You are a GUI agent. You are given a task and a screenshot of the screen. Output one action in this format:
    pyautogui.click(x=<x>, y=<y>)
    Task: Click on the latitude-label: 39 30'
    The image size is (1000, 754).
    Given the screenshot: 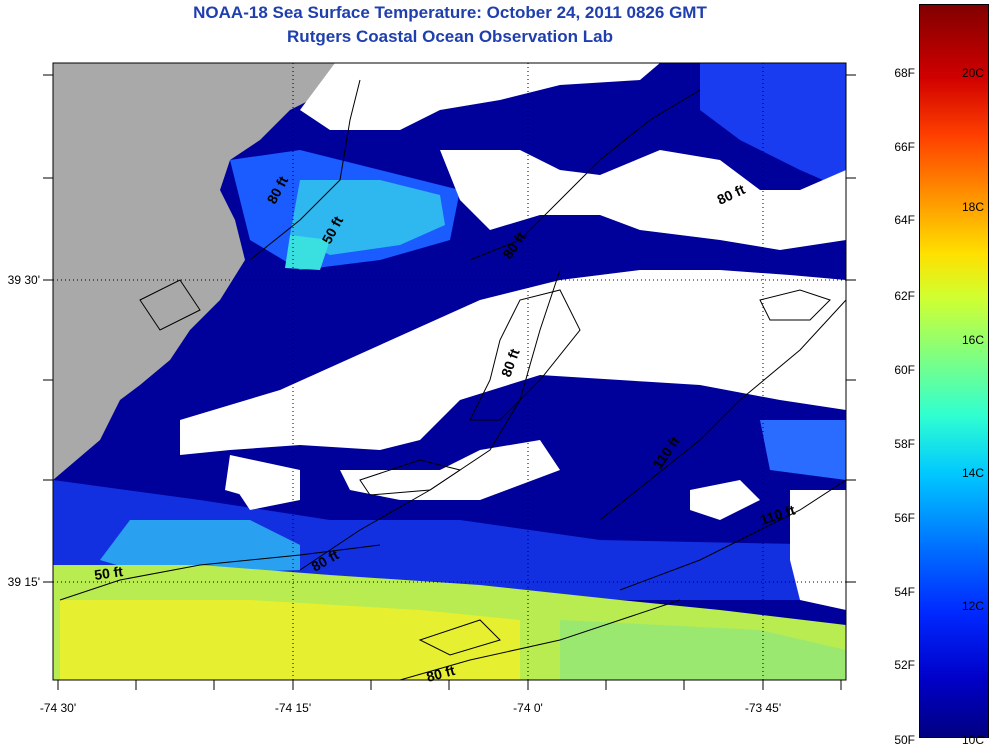 What is the action you would take?
    pyautogui.click(x=24, y=280)
    